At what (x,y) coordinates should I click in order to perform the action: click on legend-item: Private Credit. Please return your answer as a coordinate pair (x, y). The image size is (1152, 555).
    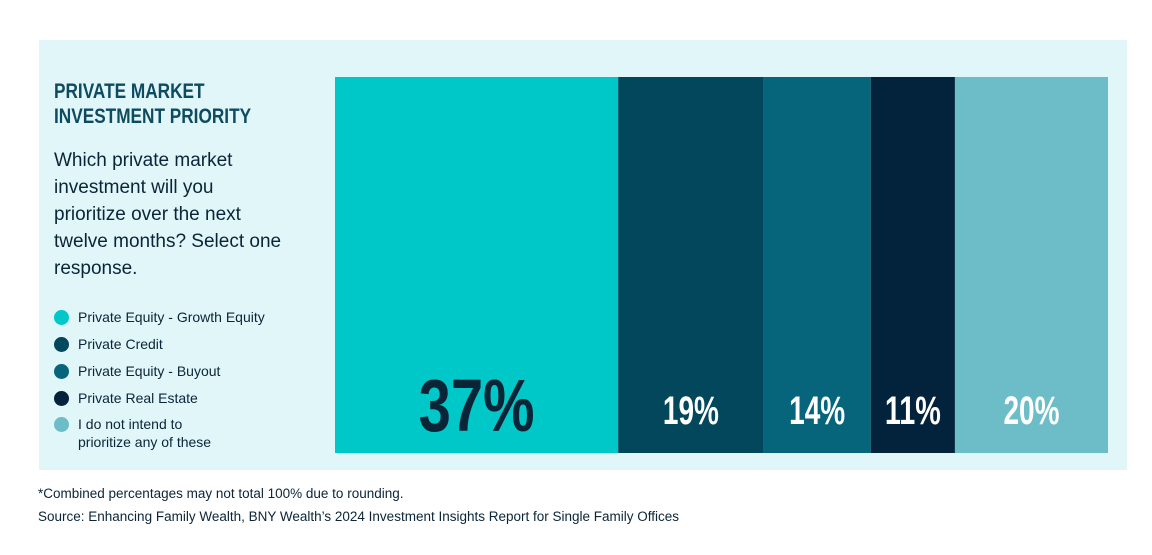
    Looking at the image, I should click on (171, 344).